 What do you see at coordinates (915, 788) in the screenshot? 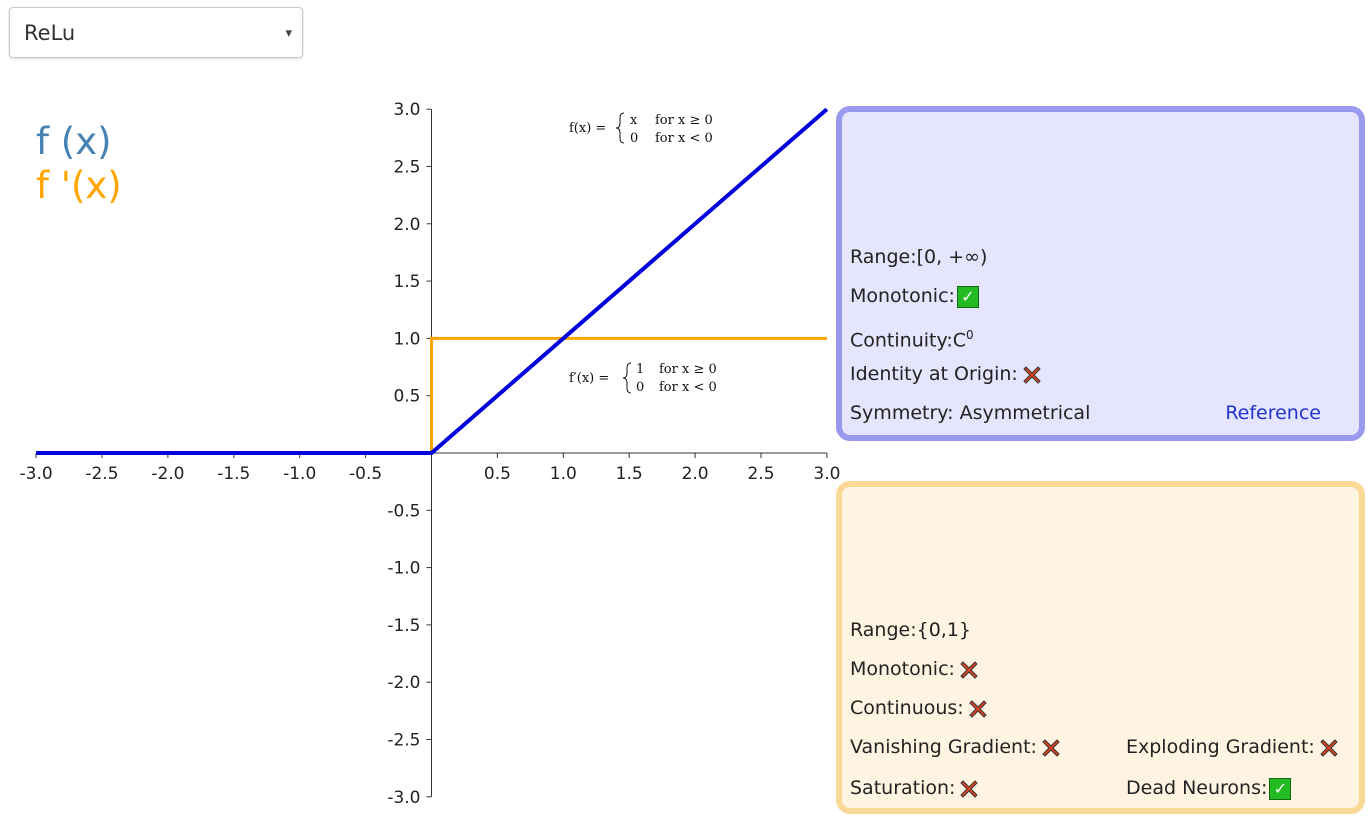
I see `derivative-saturation: Saturation:` at bounding box center [915, 788].